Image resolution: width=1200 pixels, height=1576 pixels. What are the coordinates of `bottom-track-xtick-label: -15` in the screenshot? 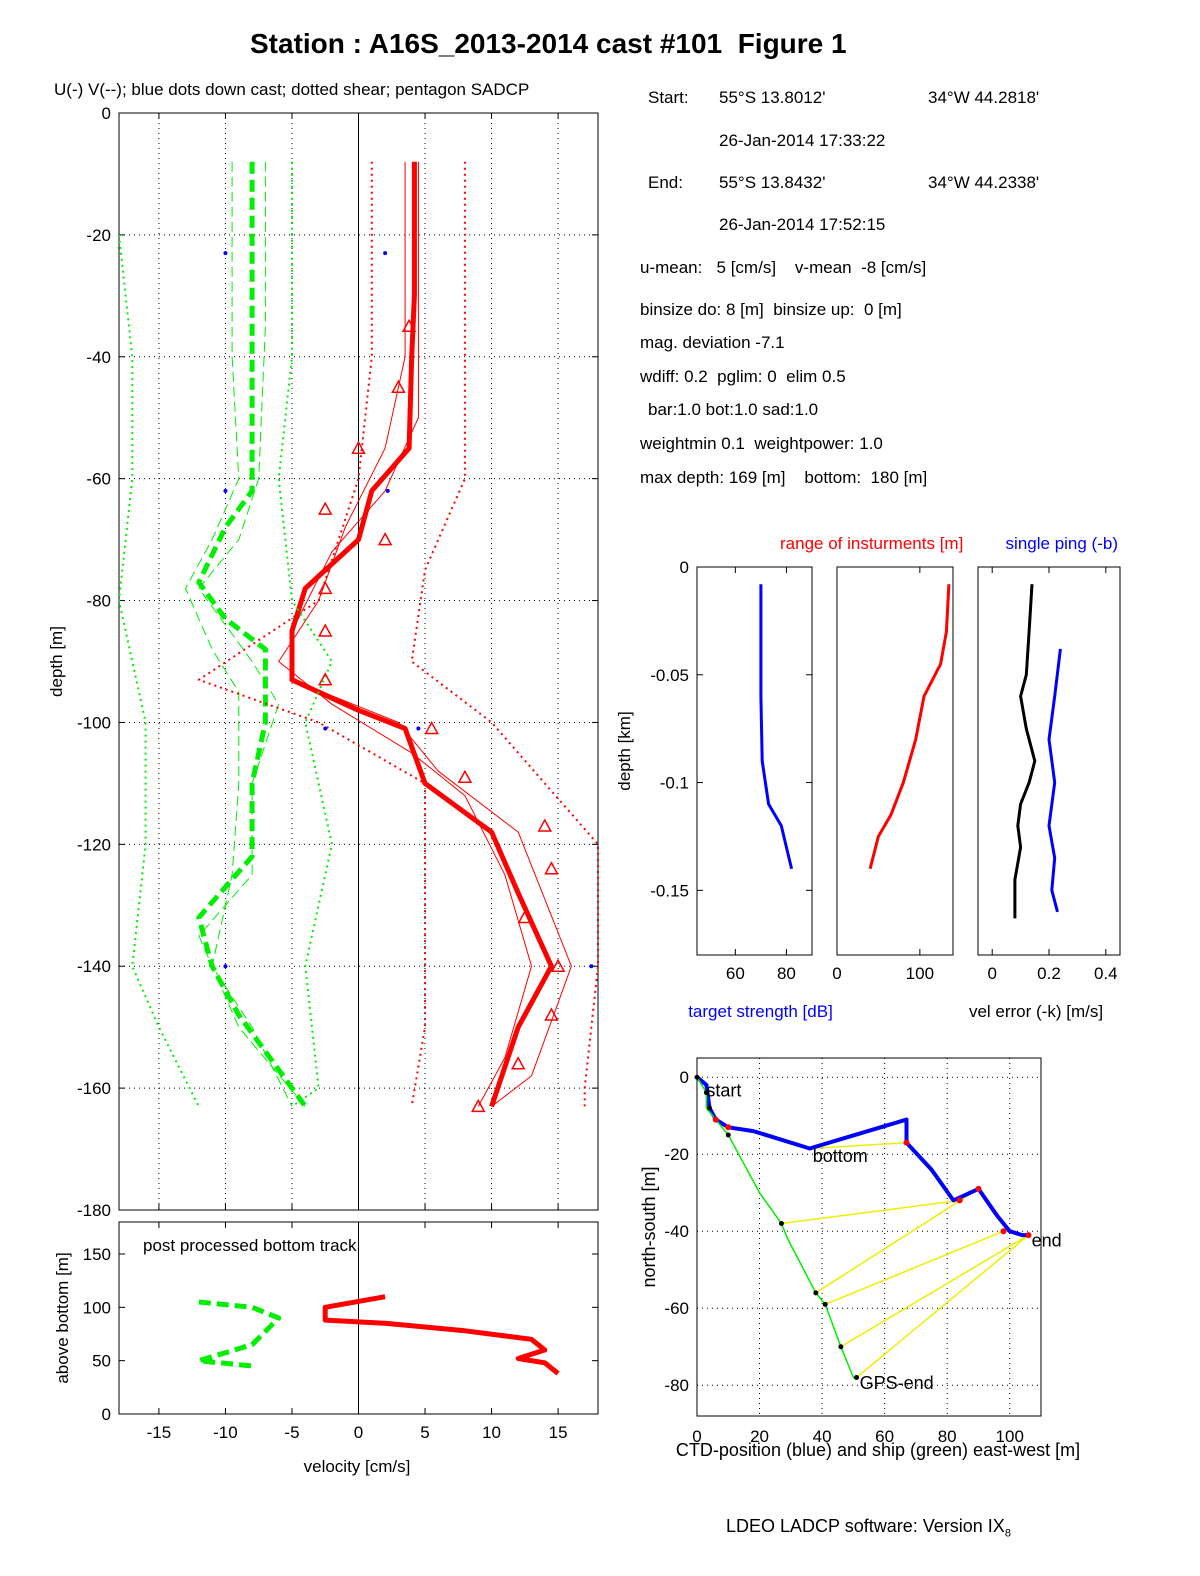 It's located at (159, 1432).